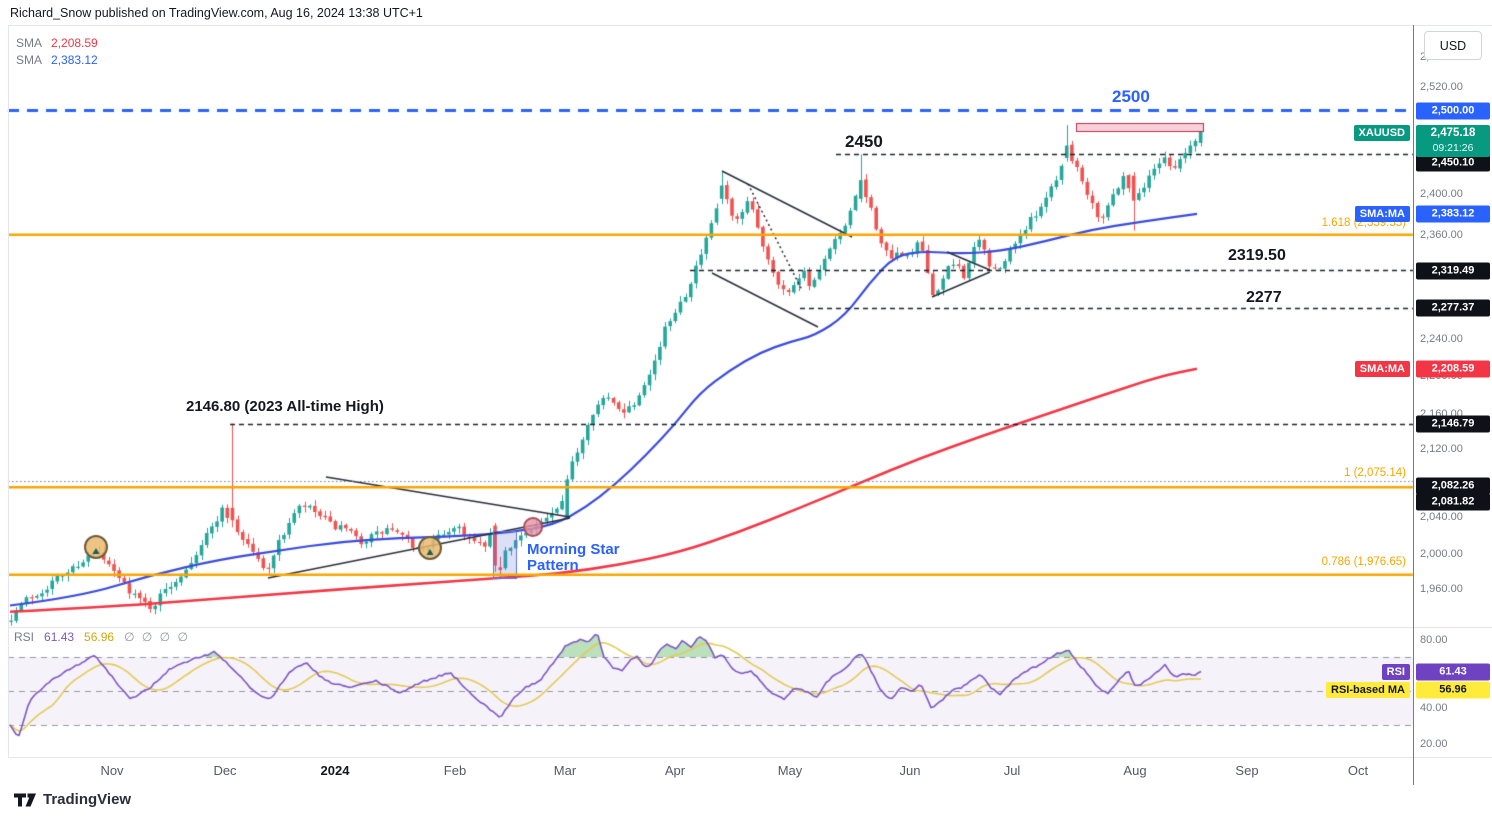 The width and height of the screenshot is (1492, 819). Describe the element at coordinates (1453, 45) in the screenshot. I see `currency-scale-button: USD` at that location.